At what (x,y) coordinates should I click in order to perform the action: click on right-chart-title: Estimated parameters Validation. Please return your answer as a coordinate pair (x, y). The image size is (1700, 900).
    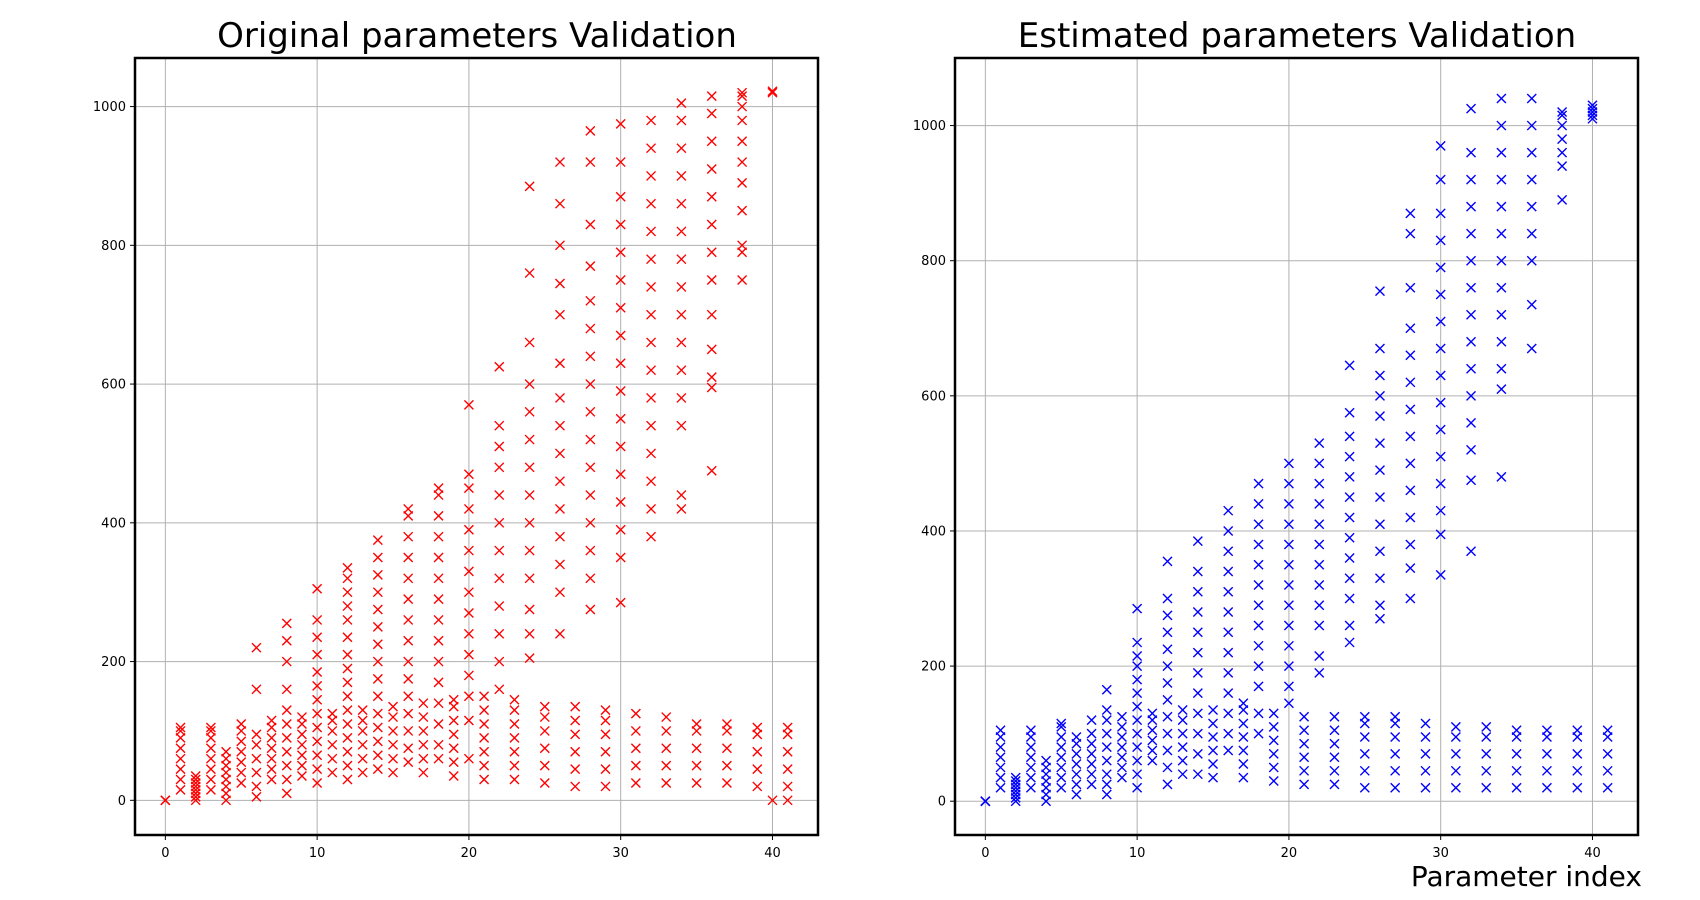
    Looking at the image, I should click on (1297, 36).